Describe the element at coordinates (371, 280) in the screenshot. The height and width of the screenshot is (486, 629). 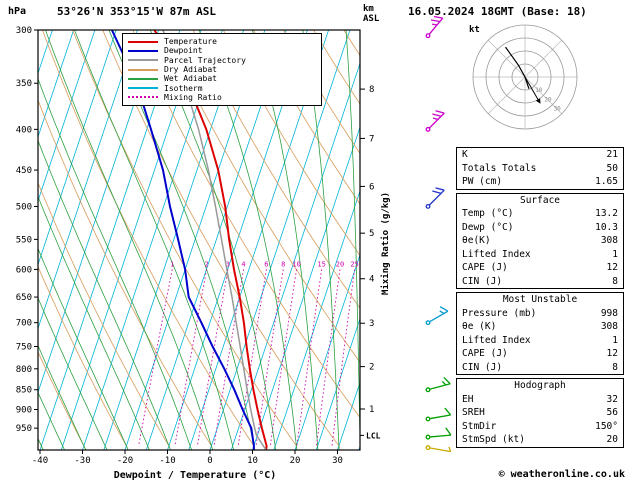
I see `km-tick-label: 4` at that location.